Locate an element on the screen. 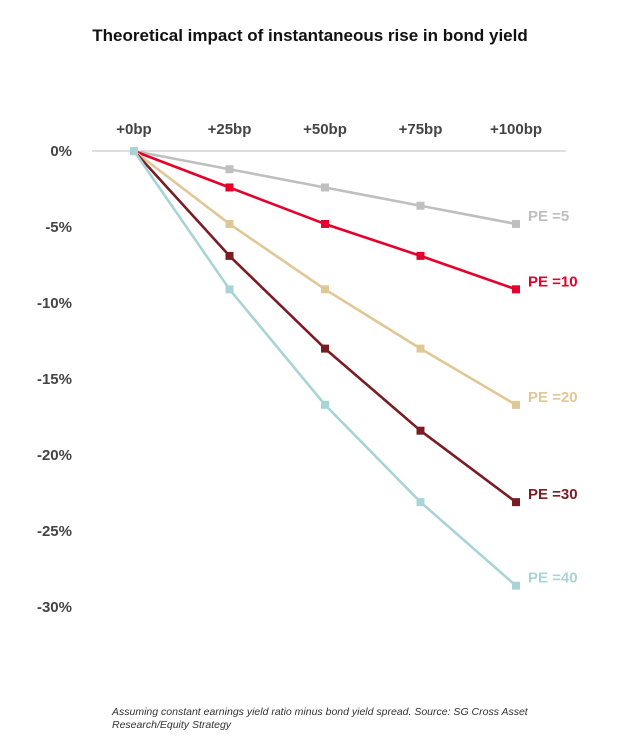 The height and width of the screenshot is (748, 620). y-tick-label: -5% is located at coordinates (58, 227).